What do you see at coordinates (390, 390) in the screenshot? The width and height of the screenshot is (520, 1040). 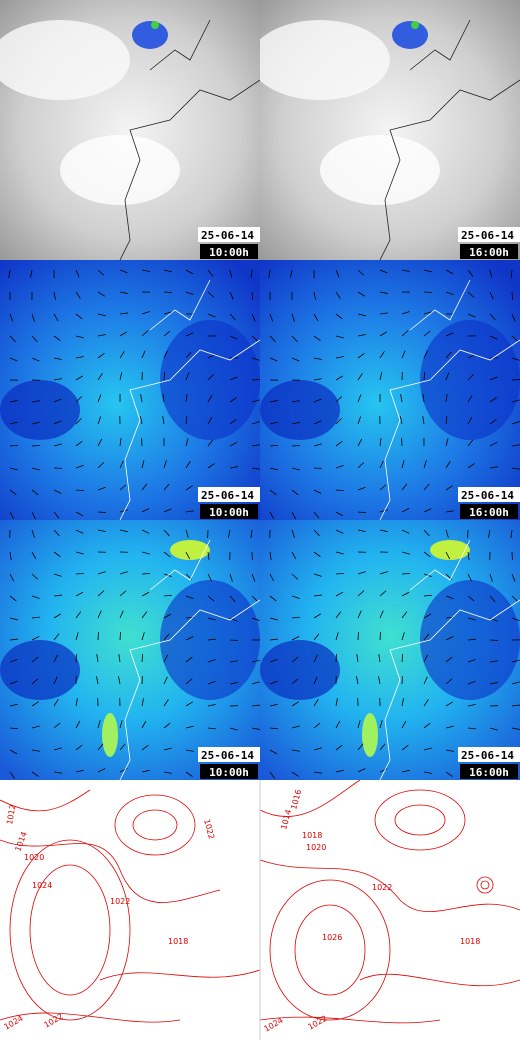 I see `map-panel: 25-06-14 16:00h` at bounding box center [390, 390].